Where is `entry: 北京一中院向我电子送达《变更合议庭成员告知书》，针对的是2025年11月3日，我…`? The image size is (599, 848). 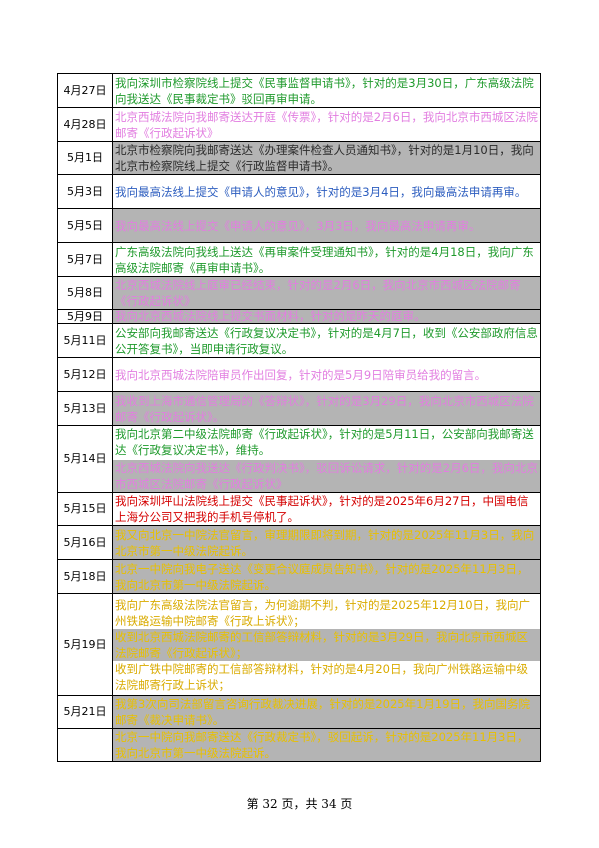
entry: 北京一中院向我电子送达《变更合议庭成员告知书》，针对的是2025年11月3日，我… is located at coordinates (326, 576).